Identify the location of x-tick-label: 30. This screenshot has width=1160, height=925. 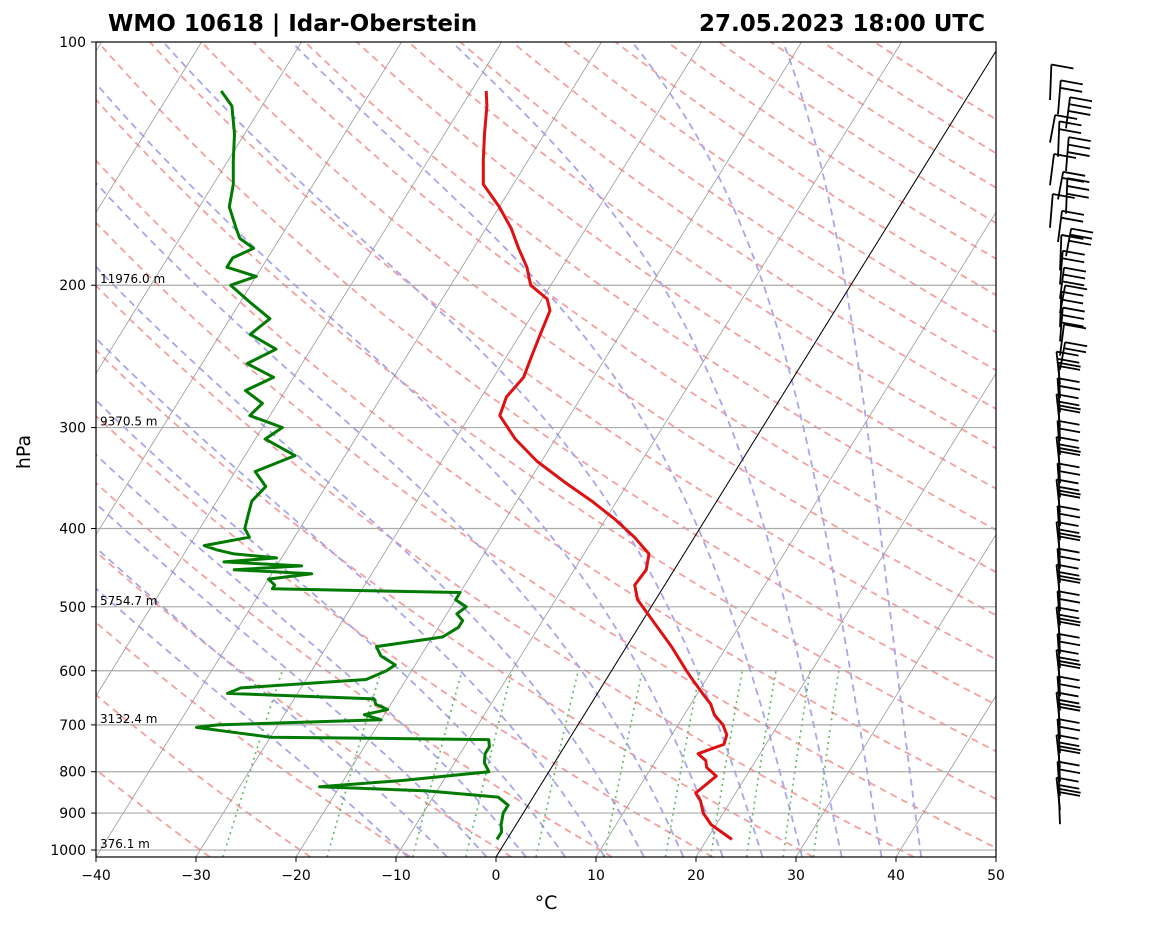
(796, 876).